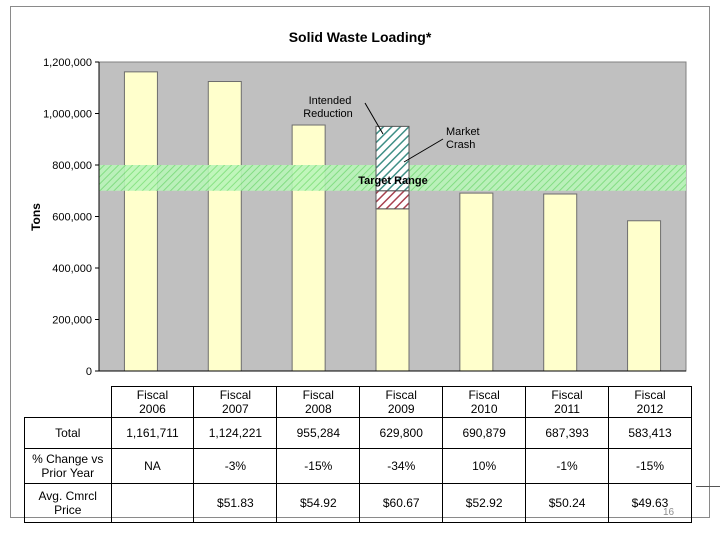  I want to click on column-header: Fiscal 2009, so click(401, 402).